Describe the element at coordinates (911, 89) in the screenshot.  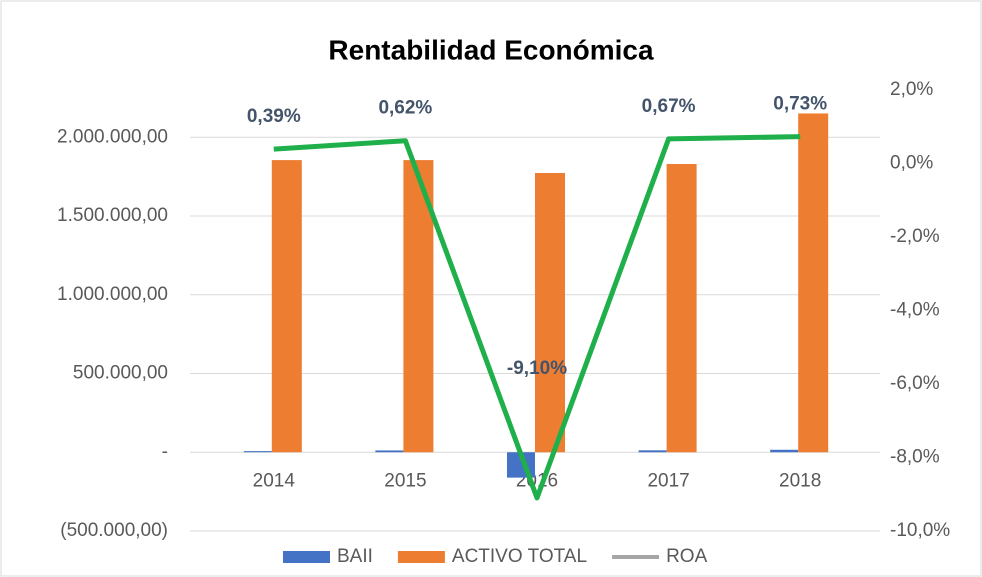
I see `y2-tick-label: 2,0%` at that location.